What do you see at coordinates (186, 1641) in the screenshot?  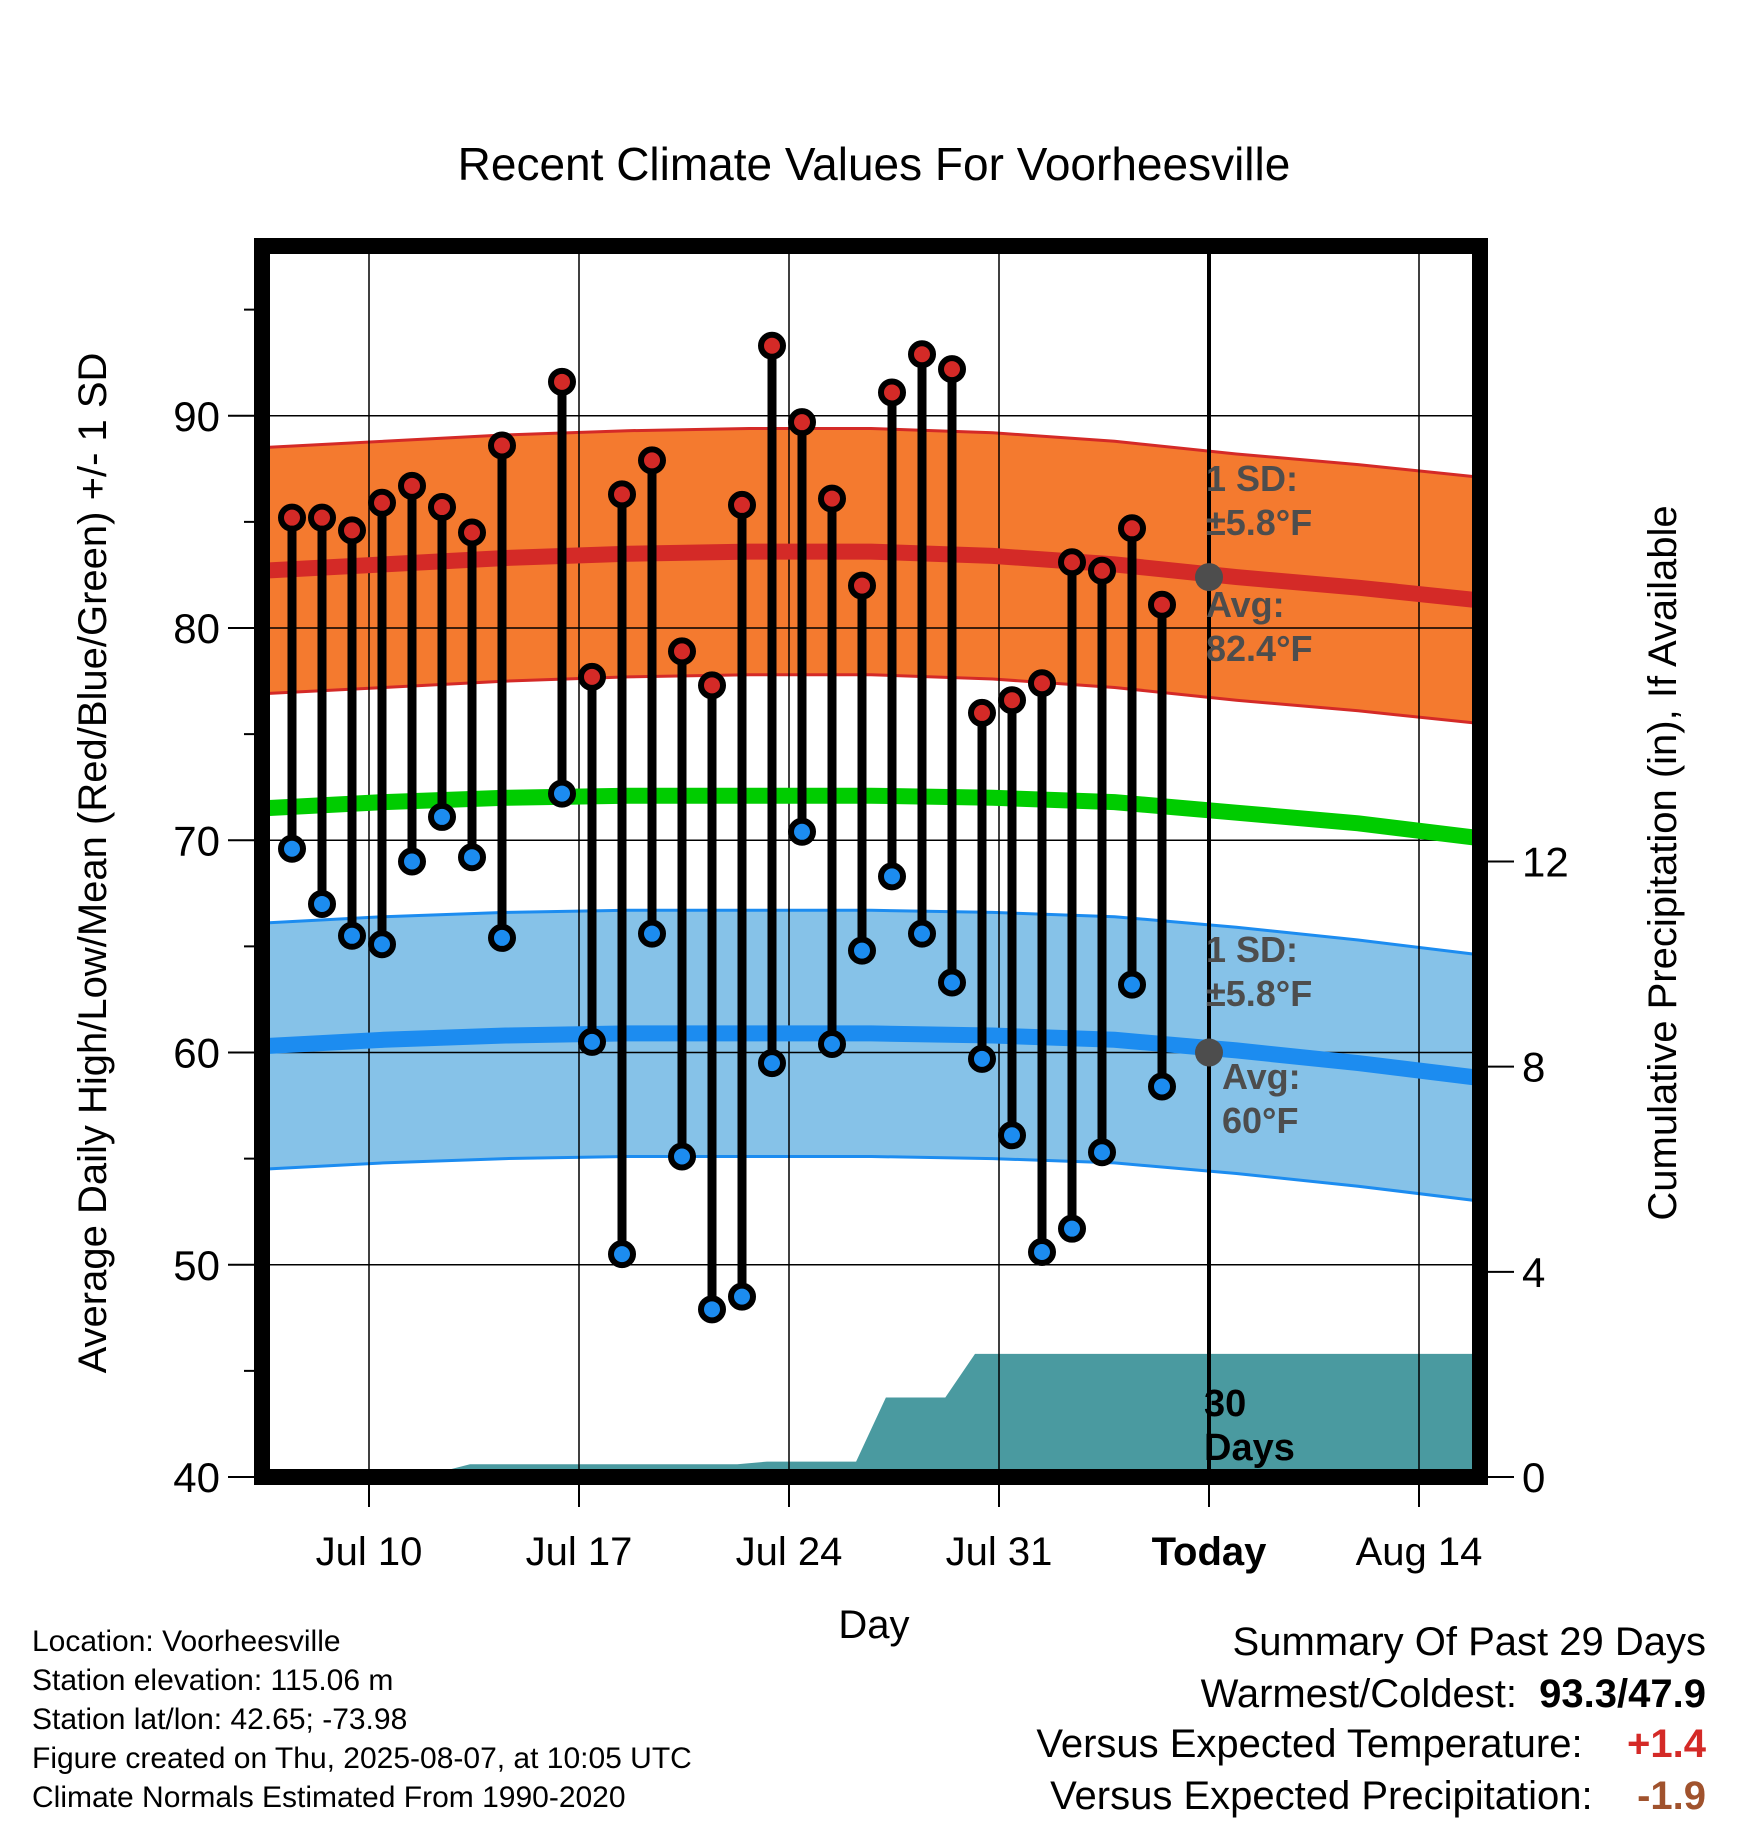 I see `footer-location: Location: Voorheesville` at bounding box center [186, 1641].